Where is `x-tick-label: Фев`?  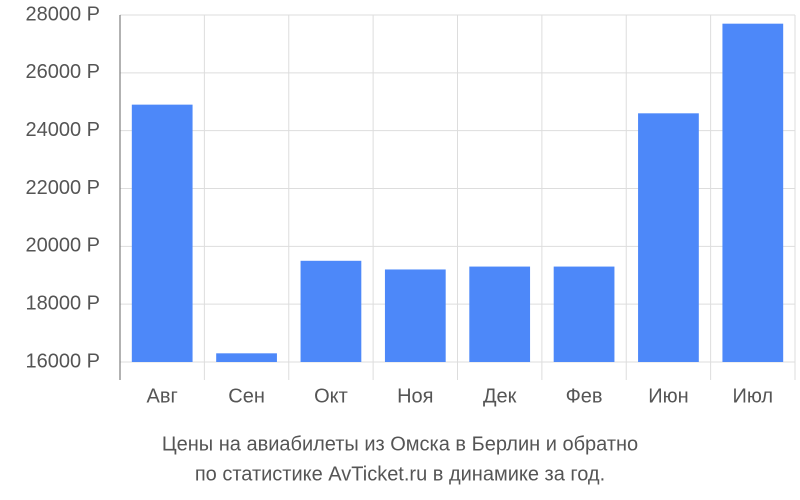
x-tick-label: Фев is located at coordinates (584, 396).